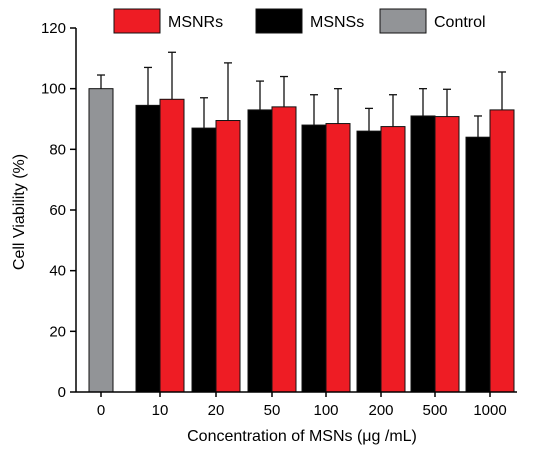 The width and height of the screenshot is (550, 460). What do you see at coordinates (460, 22) in the screenshot?
I see `legend-label: Control` at bounding box center [460, 22].